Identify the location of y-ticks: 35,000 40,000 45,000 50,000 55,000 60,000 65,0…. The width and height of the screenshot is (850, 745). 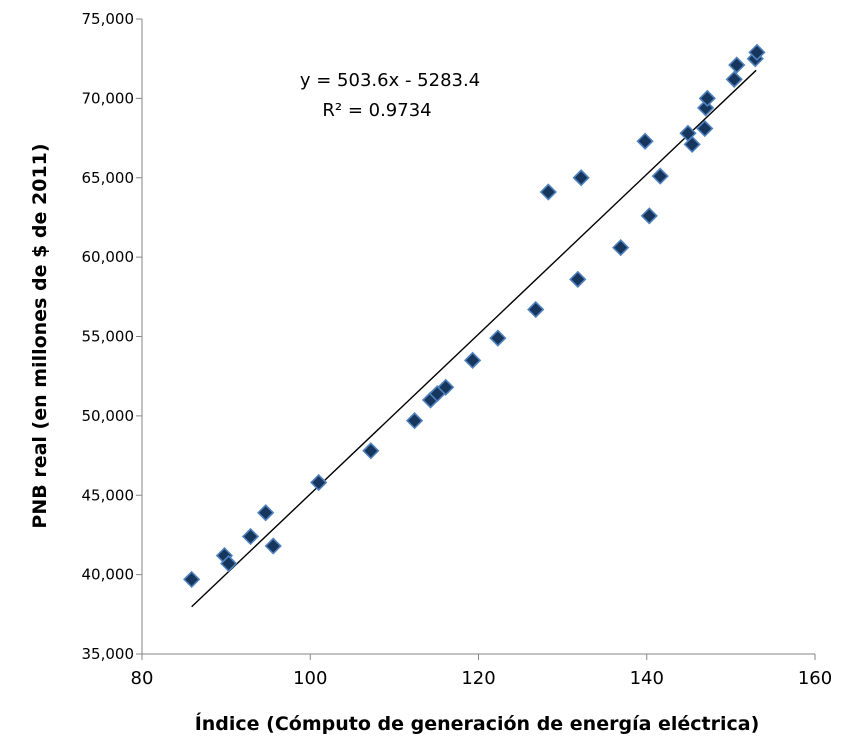
(112, 336).